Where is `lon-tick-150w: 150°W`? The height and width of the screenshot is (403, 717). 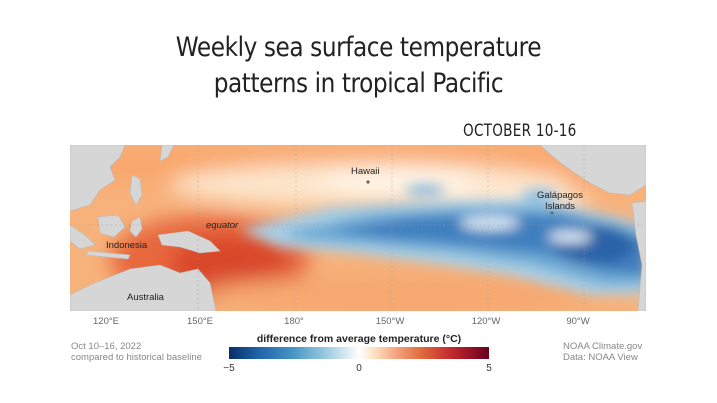
lon-tick-150w: 150°W is located at coordinates (390, 321).